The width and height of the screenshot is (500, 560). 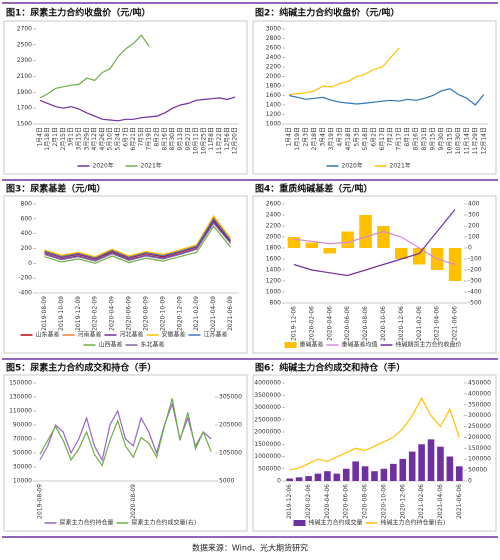 I want to click on x-tick-label: 5月24日, so click(x=117, y=138).